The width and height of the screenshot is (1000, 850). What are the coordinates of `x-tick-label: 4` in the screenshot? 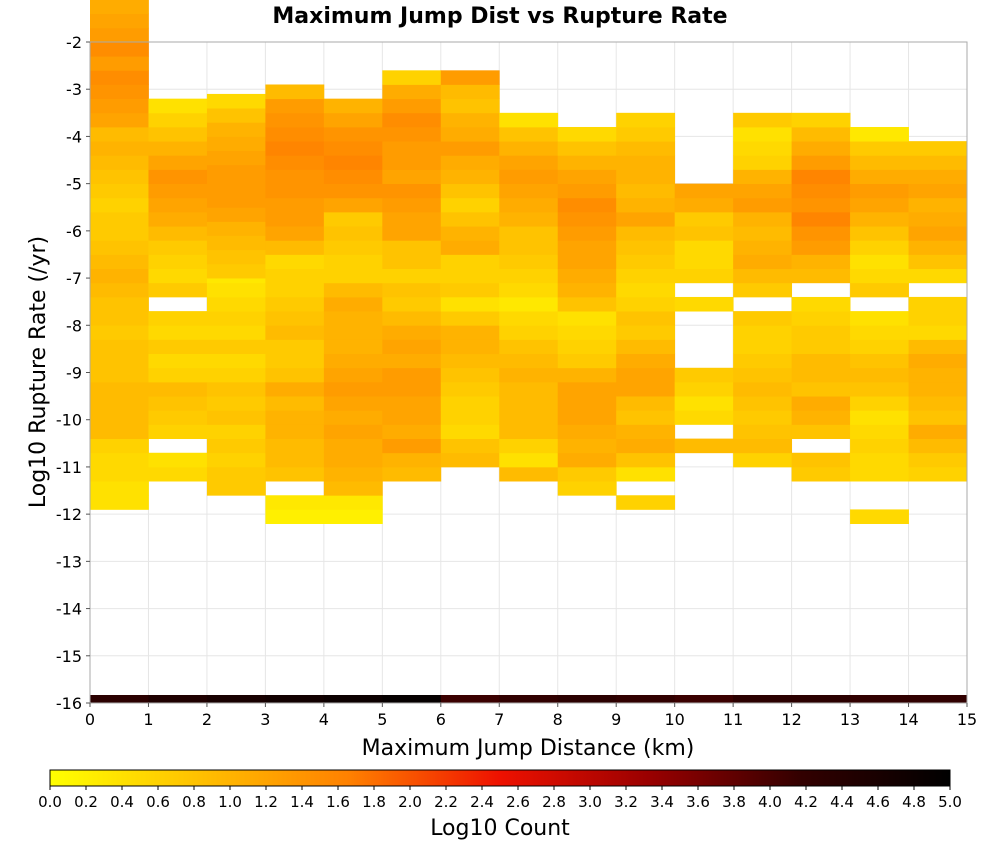 It's located at (324, 719).